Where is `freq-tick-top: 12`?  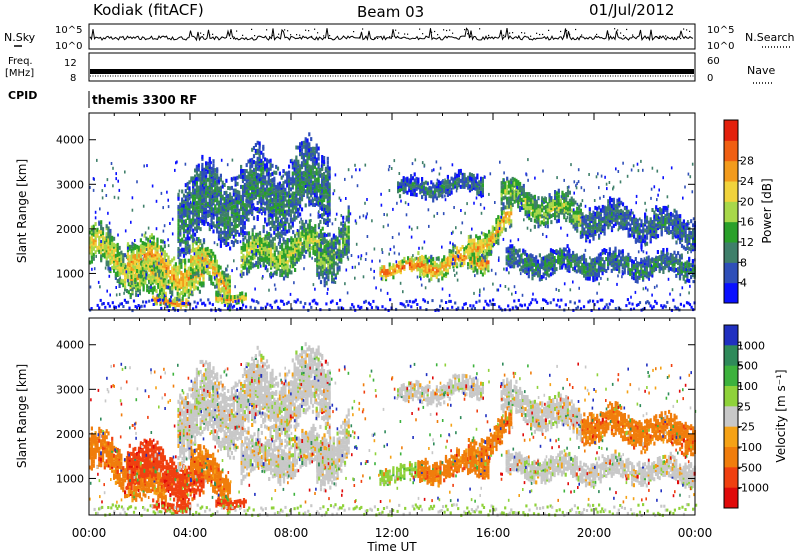
freq-tick-top: 12 is located at coordinates (70, 63).